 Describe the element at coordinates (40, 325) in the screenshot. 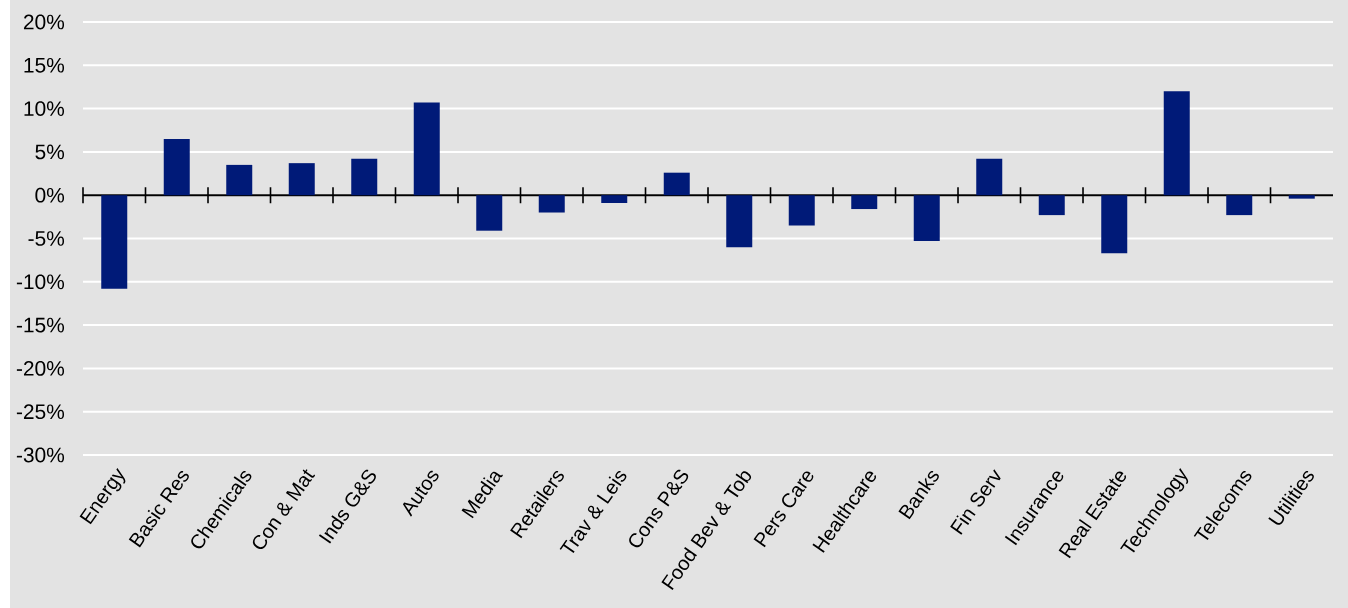

I see `y-tick-label: -15%` at that location.